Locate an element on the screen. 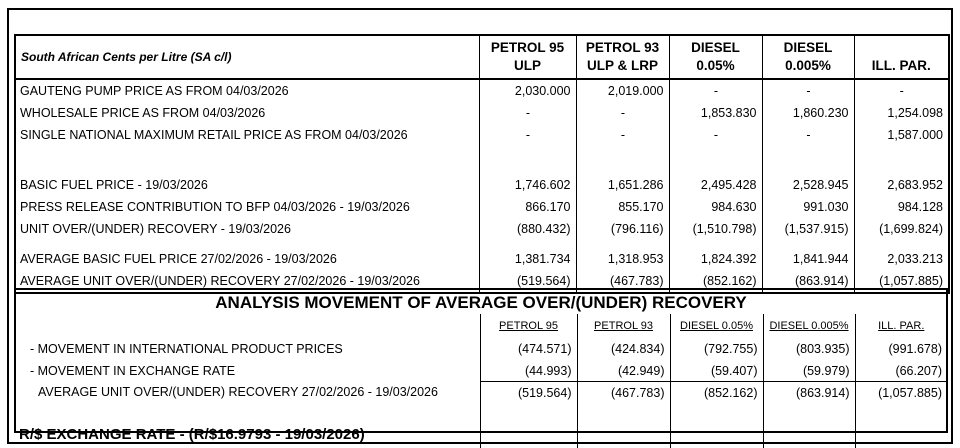 Image resolution: width=960 pixels, height=448 pixels. value-cell: 2,683.952 is located at coordinates (901, 185).